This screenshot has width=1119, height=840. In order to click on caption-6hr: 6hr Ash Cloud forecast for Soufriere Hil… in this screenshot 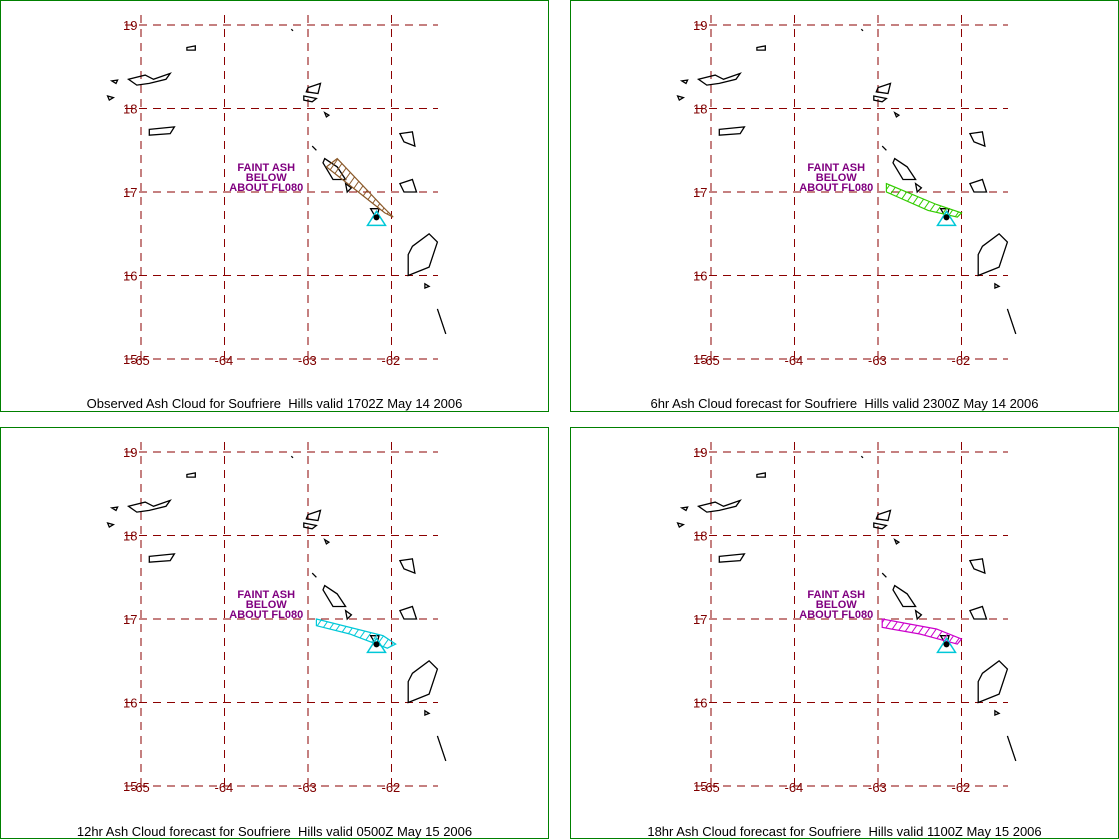, I will do `click(844, 403)`.